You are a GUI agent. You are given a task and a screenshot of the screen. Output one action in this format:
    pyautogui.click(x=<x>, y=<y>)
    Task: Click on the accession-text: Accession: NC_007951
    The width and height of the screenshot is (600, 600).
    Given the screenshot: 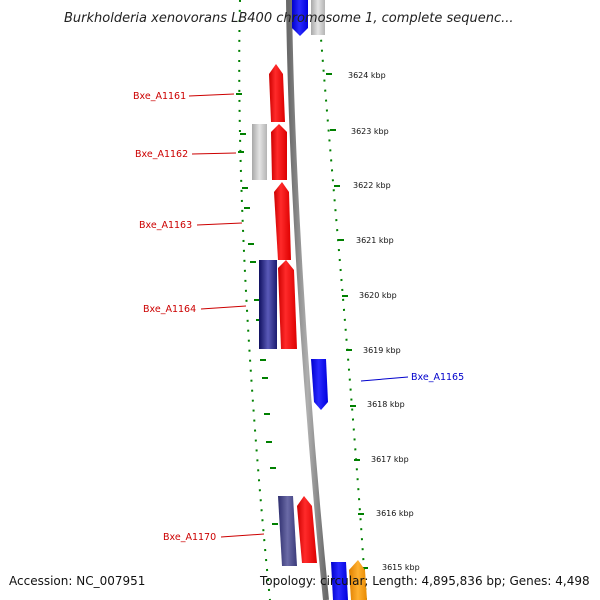 What is the action you would take?
    pyautogui.click(x=77, y=581)
    